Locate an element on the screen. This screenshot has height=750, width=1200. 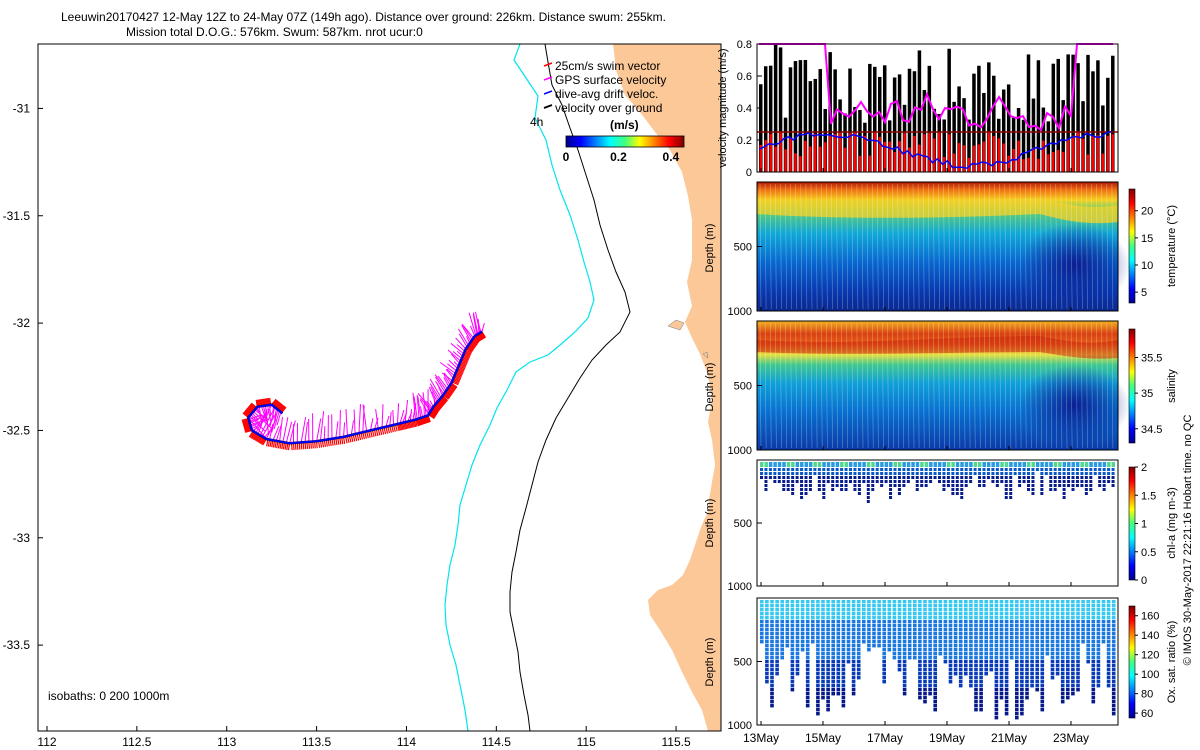
time-tick-label: 13May is located at coordinates (761, 738).